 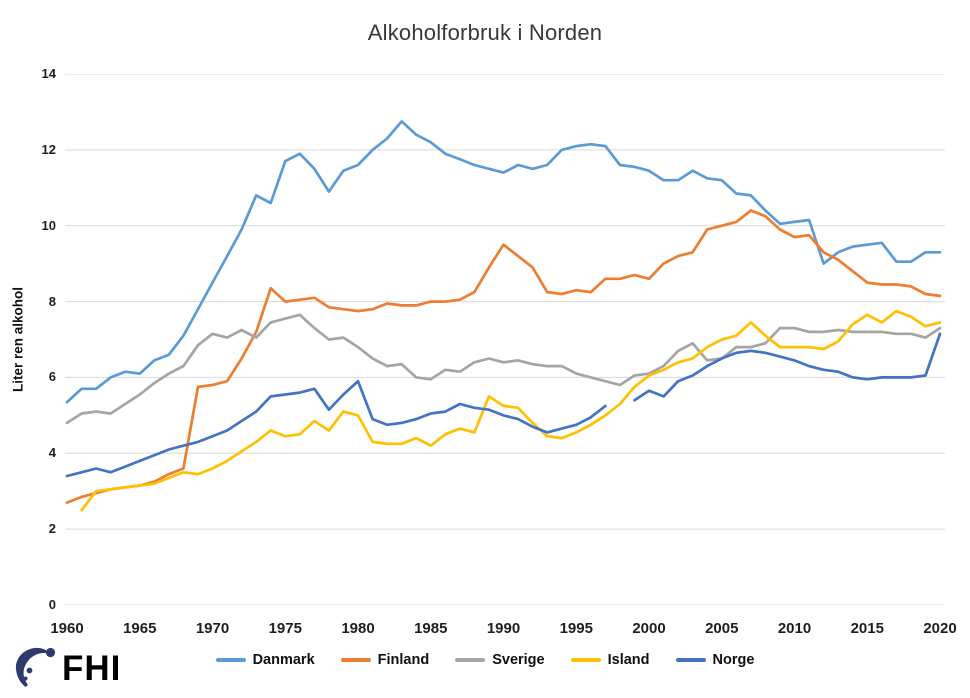 I want to click on fhi-logo-text: FHI, so click(x=92, y=668).